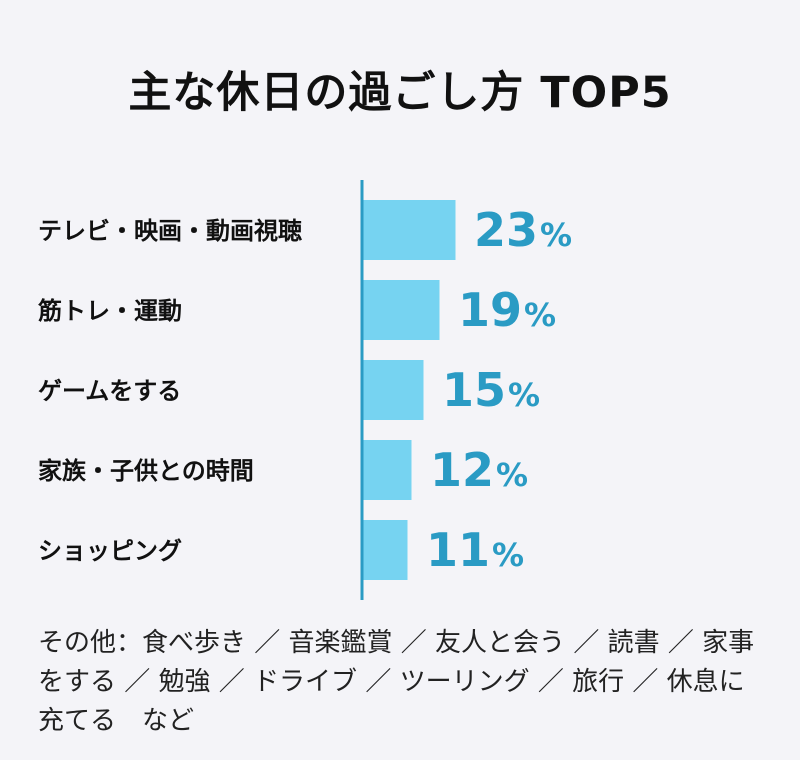 Image resolution: width=800 pixels, height=760 pixels. Describe the element at coordinates (400, 93) in the screenshot. I see `chart-title: 主な休日の過ごし方 TOP5` at that location.